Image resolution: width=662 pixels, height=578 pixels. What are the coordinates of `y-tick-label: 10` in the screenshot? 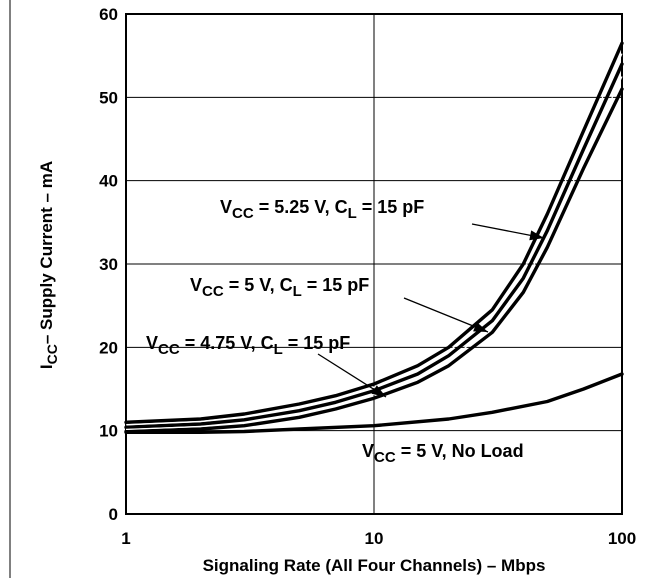 It's located at (108, 431).